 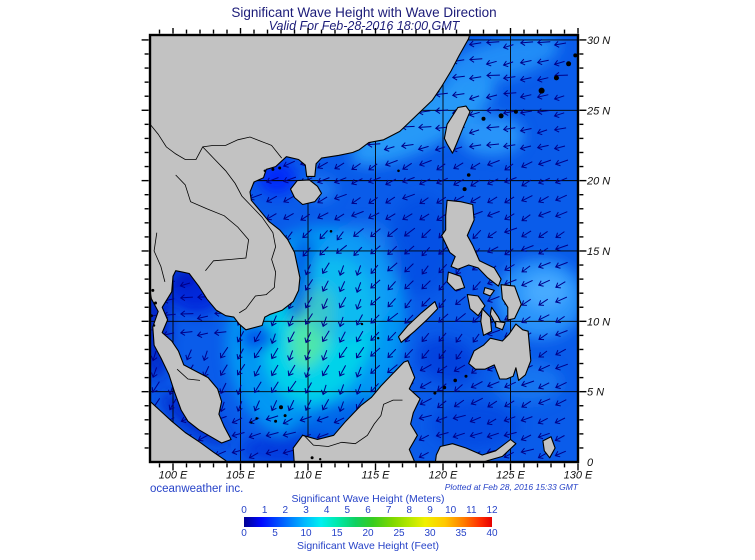 I want to click on colorbar-tick: 7, so click(x=388, y=510).